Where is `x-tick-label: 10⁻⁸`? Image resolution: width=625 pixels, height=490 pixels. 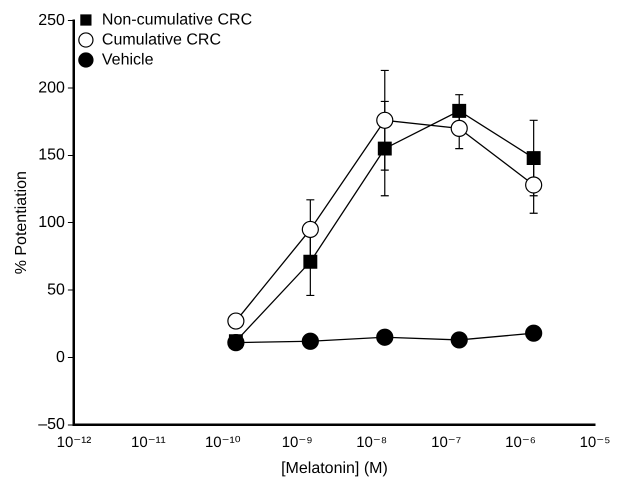 x-tick-label: 10⁻⁸ is located at coordinates (372, 442).